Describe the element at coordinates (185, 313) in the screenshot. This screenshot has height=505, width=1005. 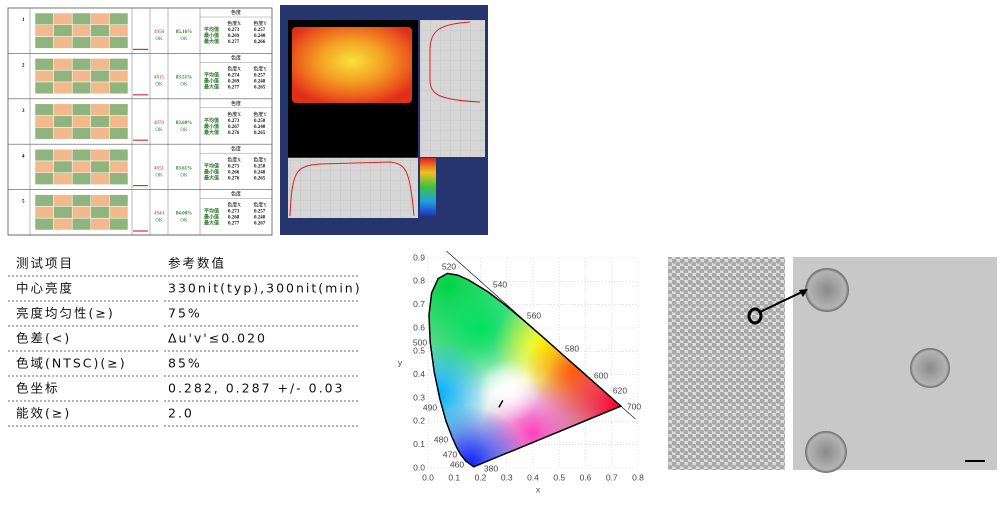
I see `spec-cell: 75%` at that location.